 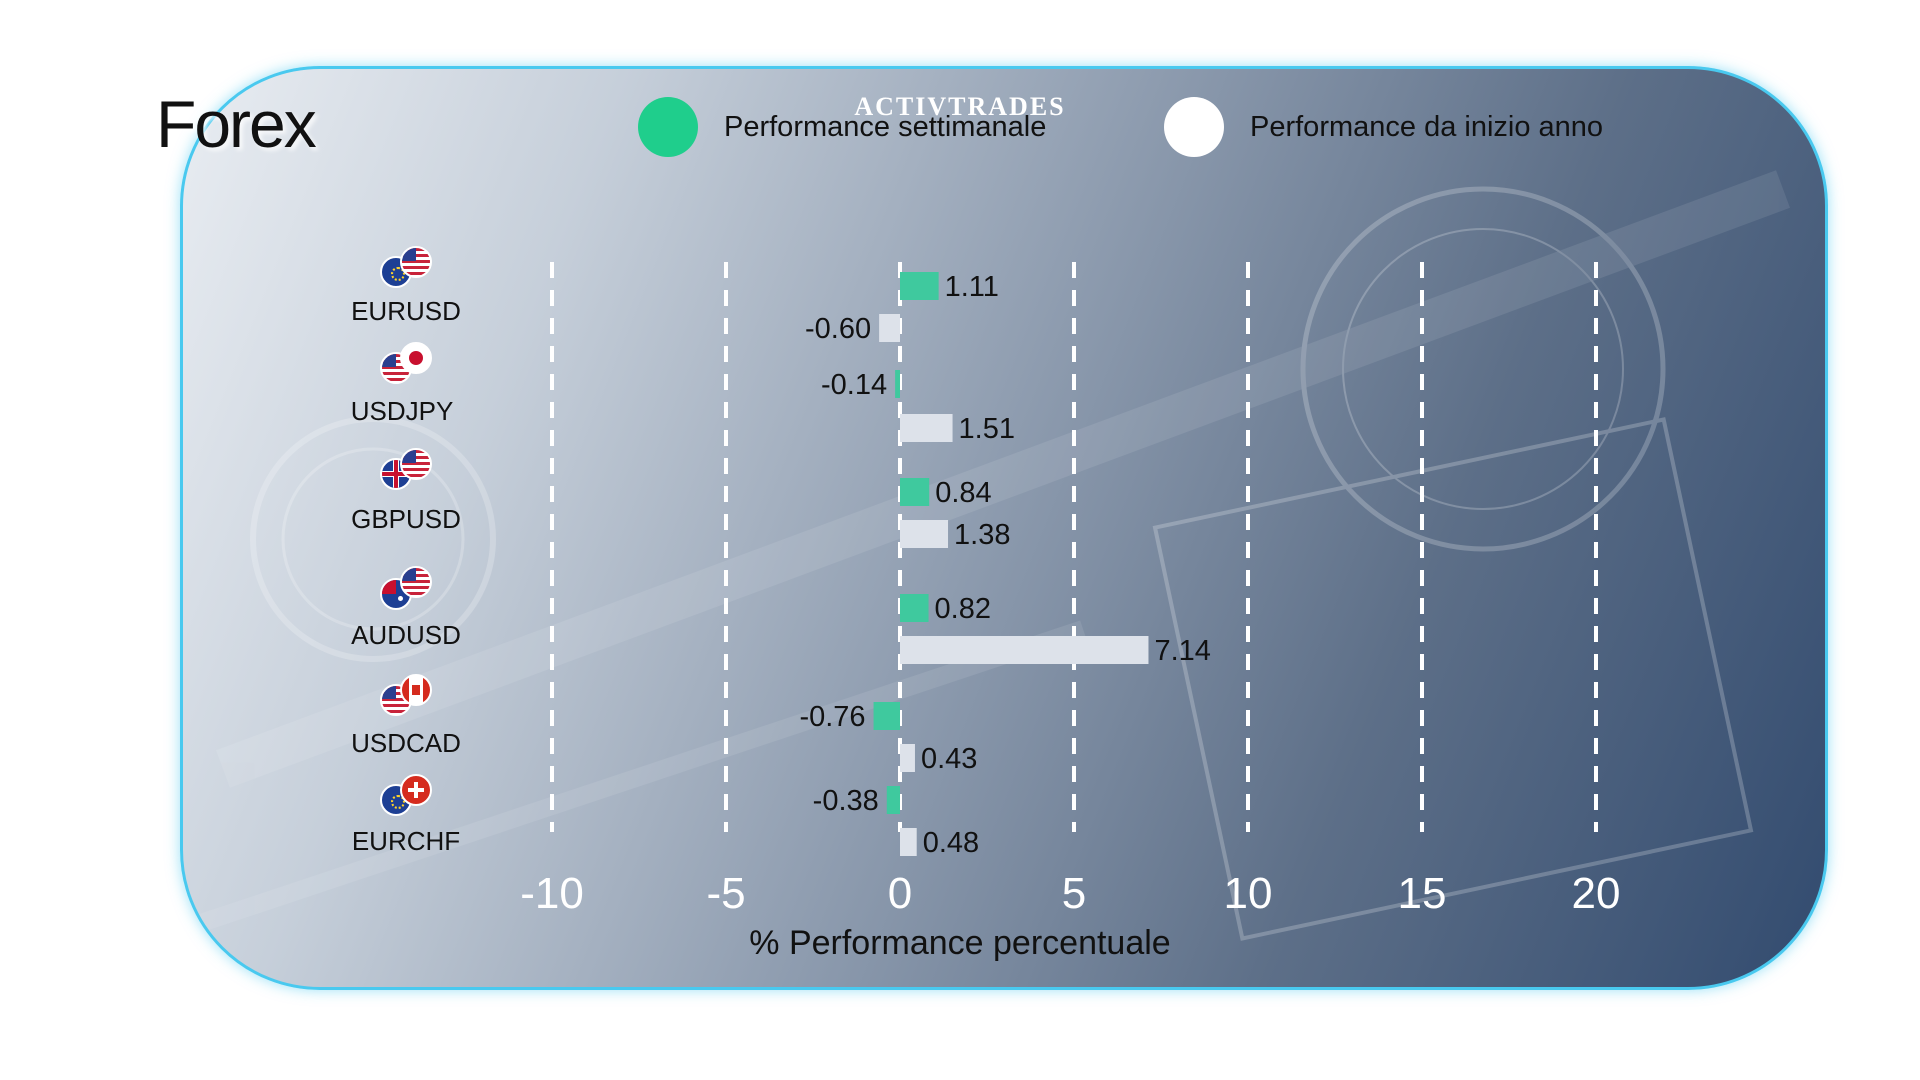 I want to click on jp-flag-icon, so click(x=416, y=358).